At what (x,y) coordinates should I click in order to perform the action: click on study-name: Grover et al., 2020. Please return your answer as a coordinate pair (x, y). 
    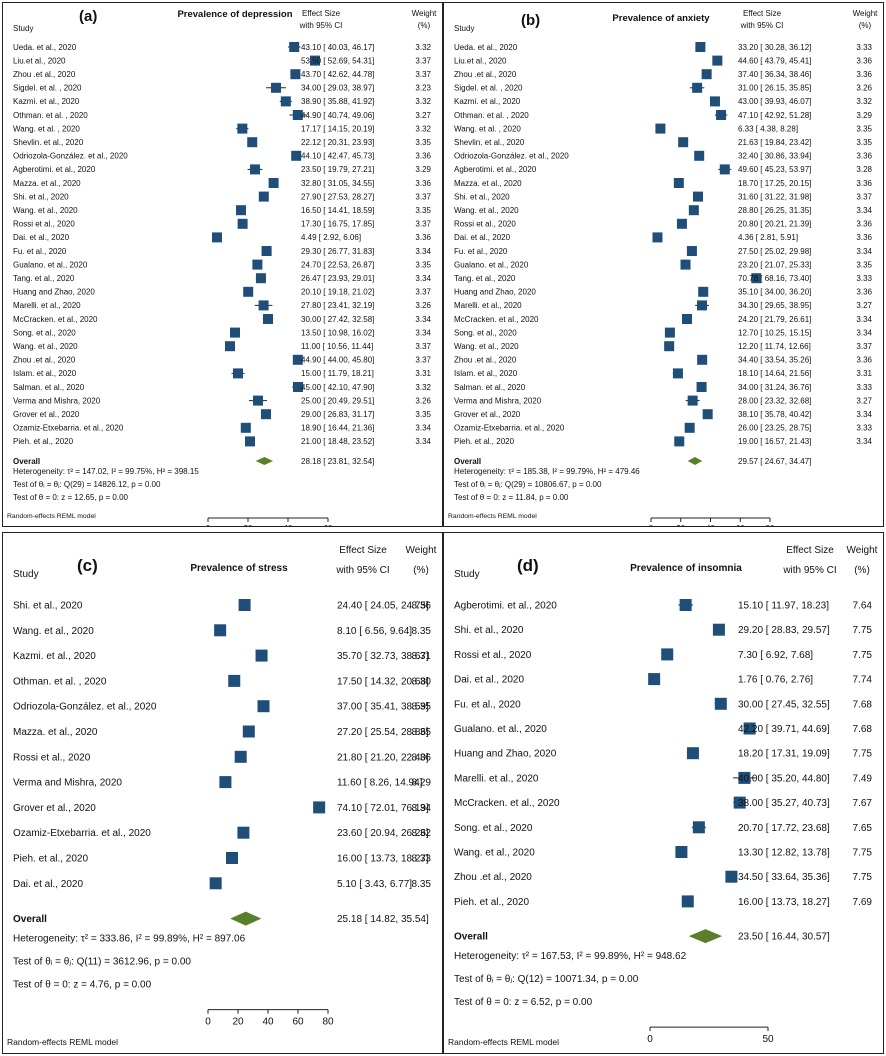
    Looking at the image, I should click on (54, 808).